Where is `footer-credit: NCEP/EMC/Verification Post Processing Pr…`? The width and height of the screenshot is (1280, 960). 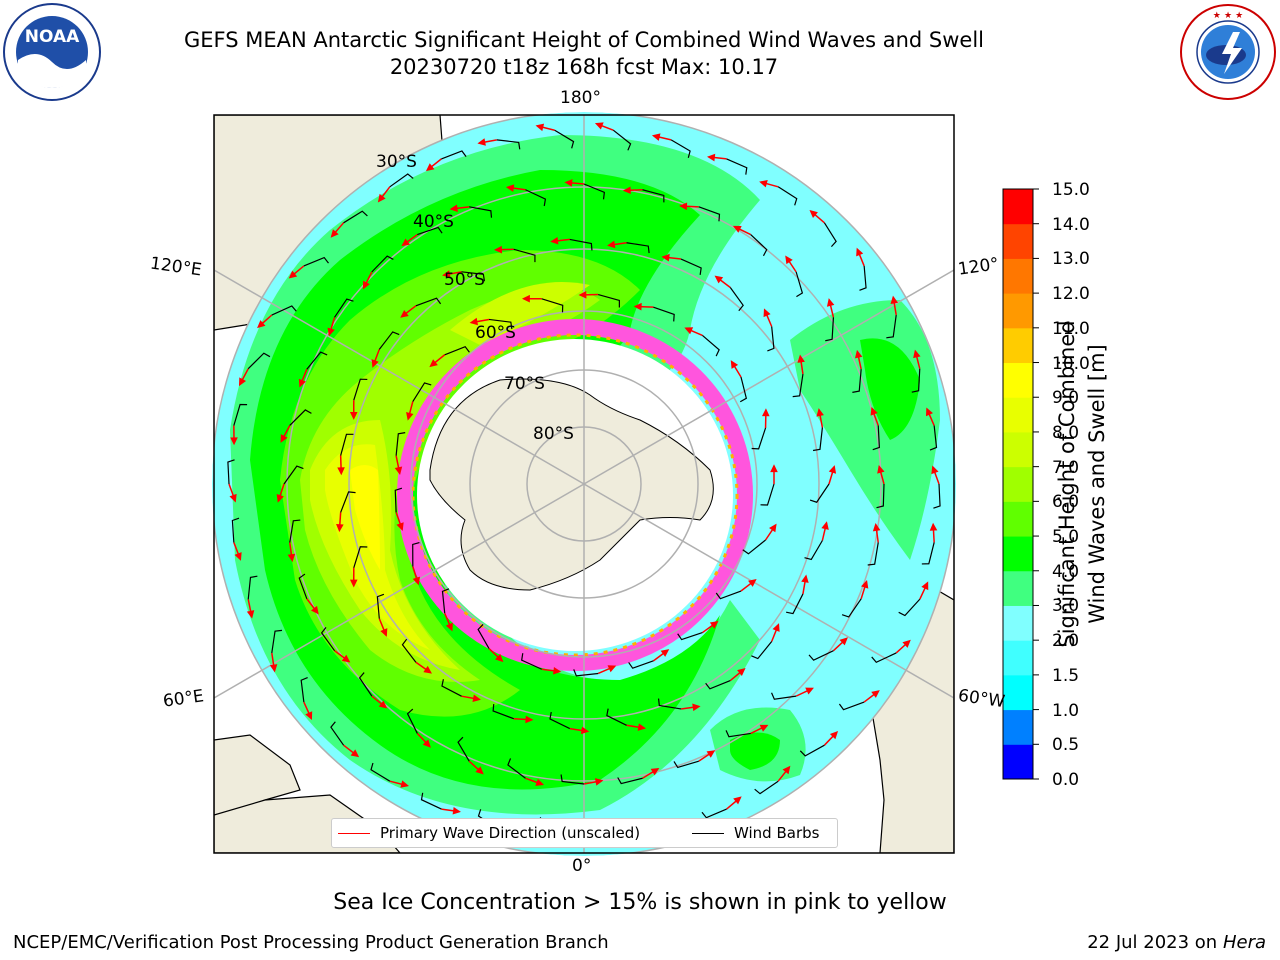 footer-credit: NCEP/EMC/Verification Post Processing Pr… is located at coordinates (311, 942).